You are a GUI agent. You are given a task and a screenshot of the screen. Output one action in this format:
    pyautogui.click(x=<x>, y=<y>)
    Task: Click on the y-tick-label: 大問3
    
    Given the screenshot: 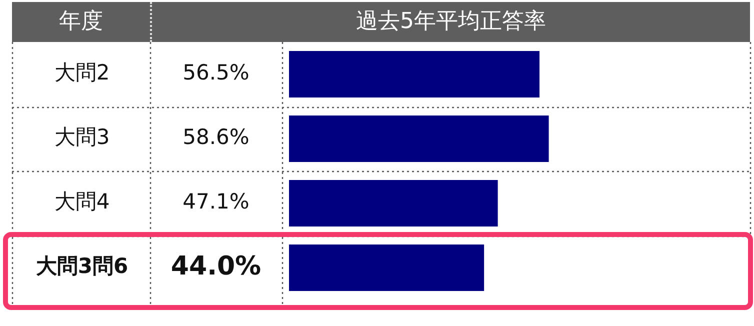 What is the action you would take?
    pyautogui.click(x=82, y=137)
    